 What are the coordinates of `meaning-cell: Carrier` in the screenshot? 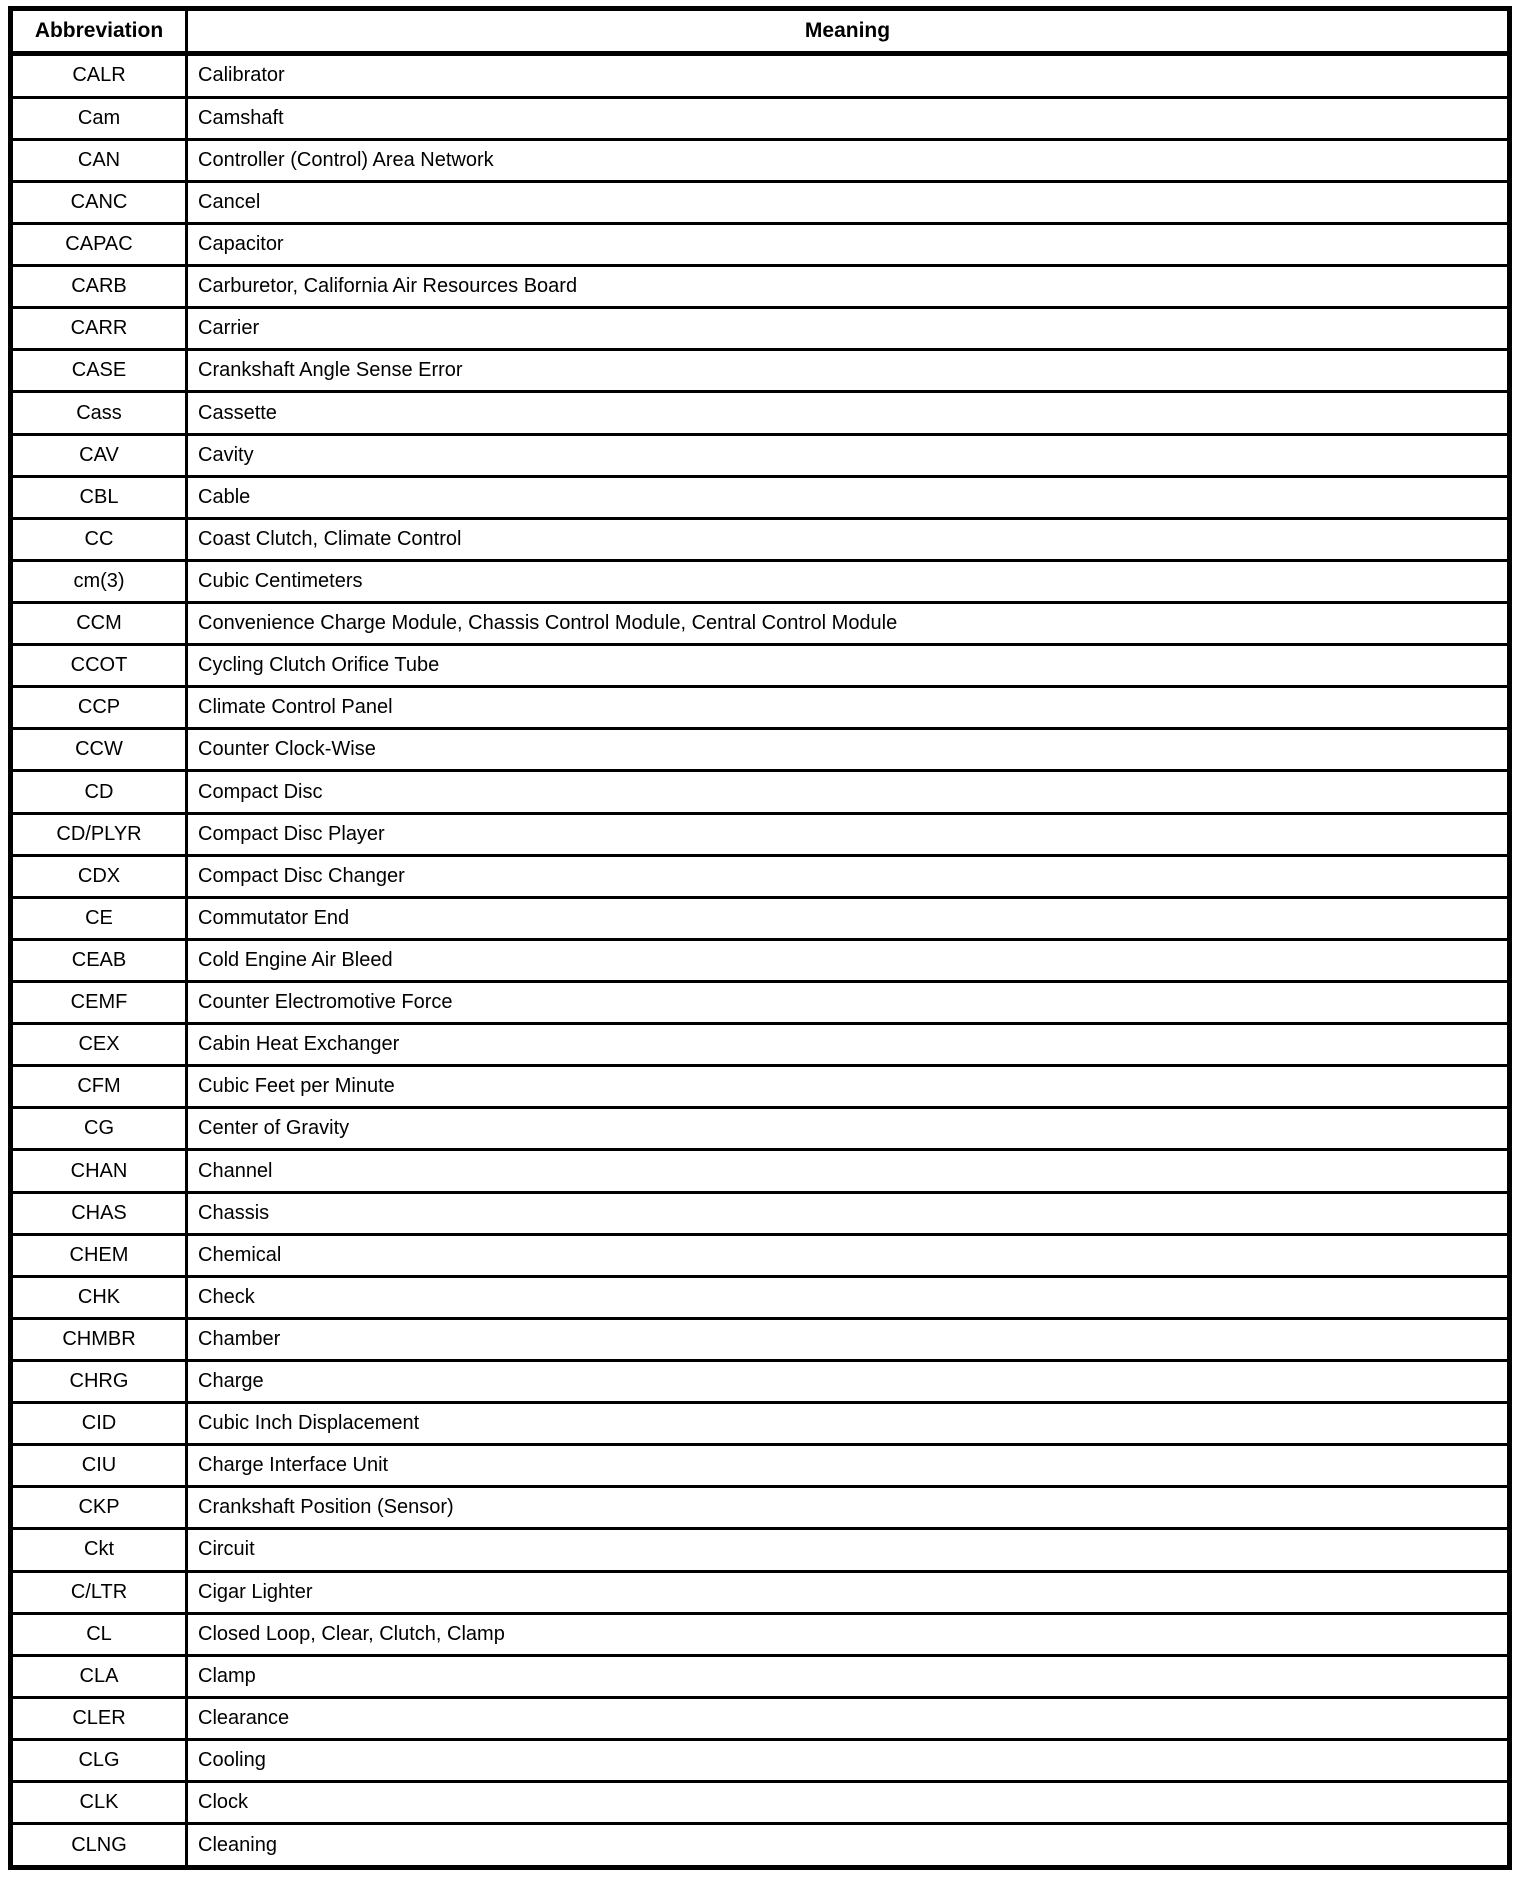 It's located at (848, 329).